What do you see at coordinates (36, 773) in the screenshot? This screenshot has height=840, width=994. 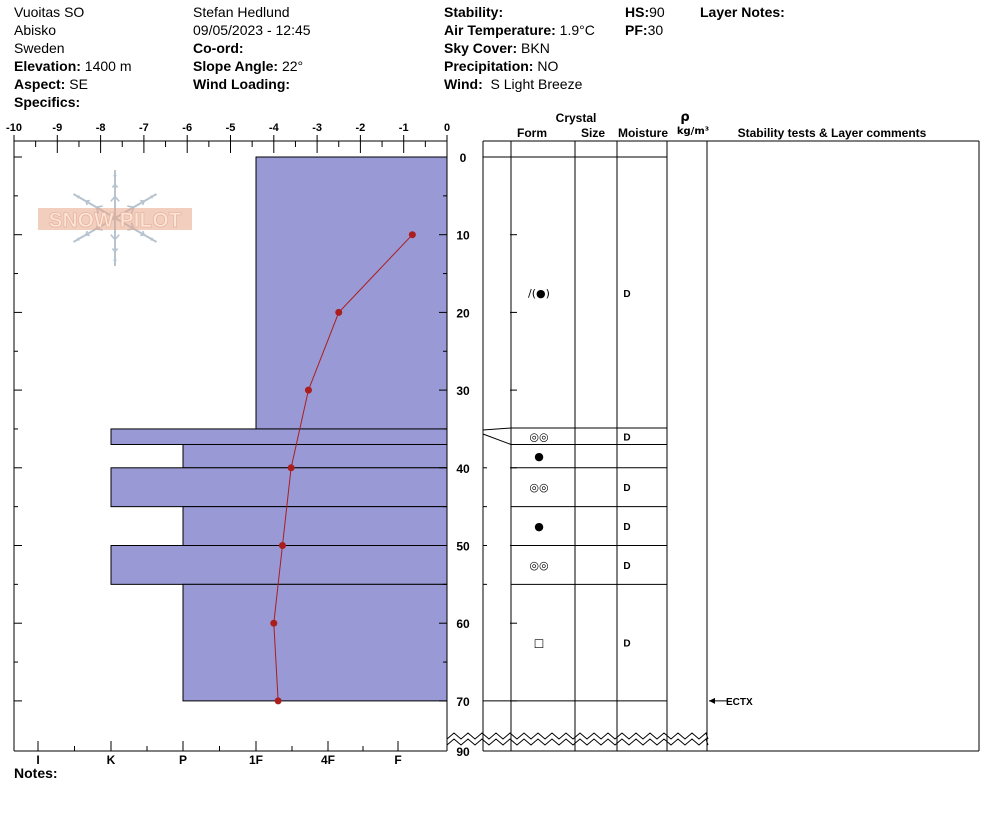 I see `notes-label: Notes:` at bounding box center [36, 773].